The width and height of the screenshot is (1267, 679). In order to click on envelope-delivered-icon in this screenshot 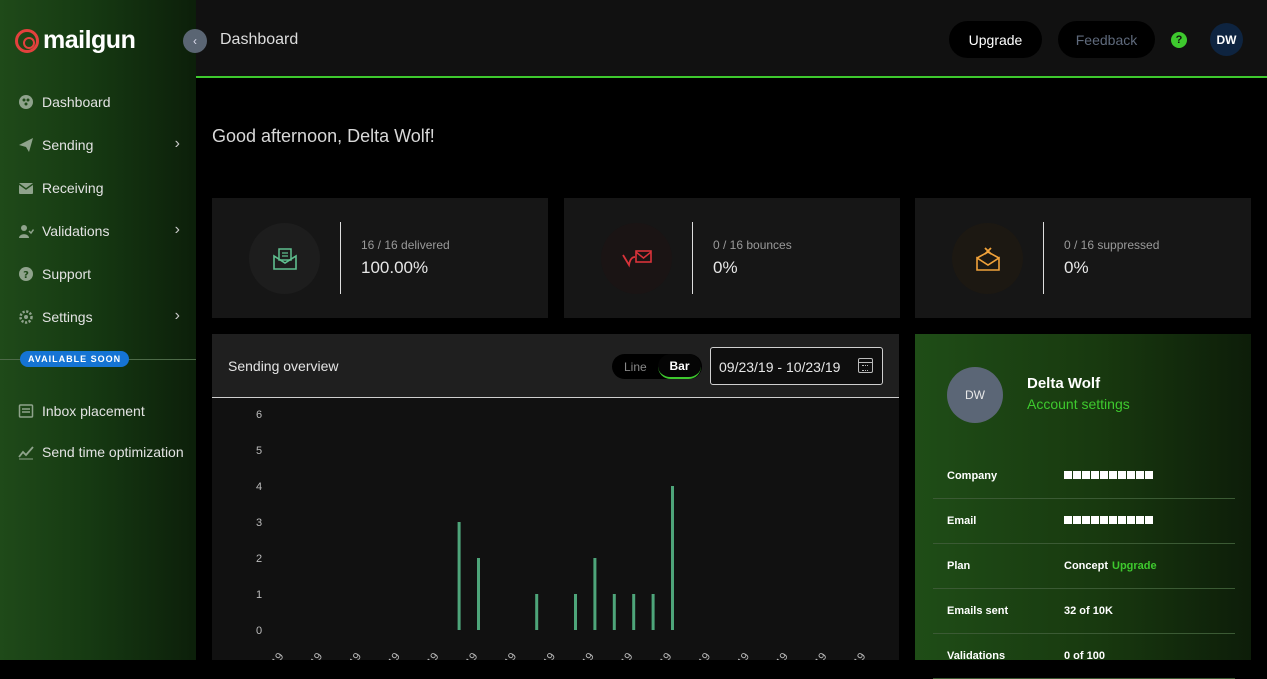, I will do `click(284, 258)`.